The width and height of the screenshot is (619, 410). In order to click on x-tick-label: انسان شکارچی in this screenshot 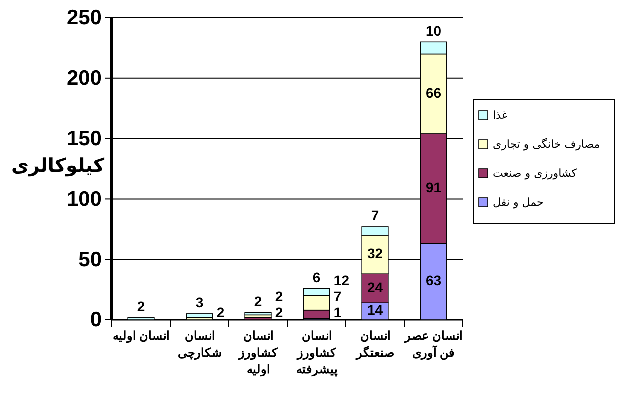, I will do `click(200, 345)`.